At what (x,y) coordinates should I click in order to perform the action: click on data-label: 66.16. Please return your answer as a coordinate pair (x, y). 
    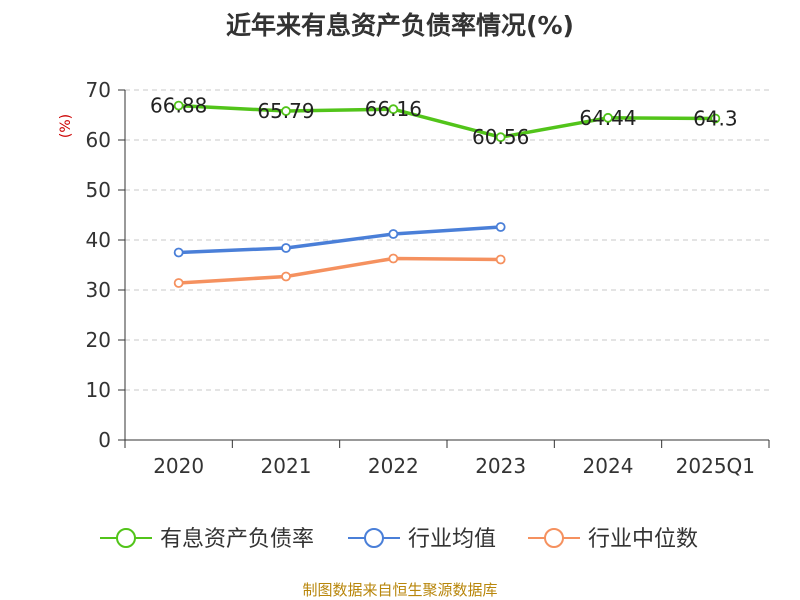
    Looking at the image, I should click on (393, 109).